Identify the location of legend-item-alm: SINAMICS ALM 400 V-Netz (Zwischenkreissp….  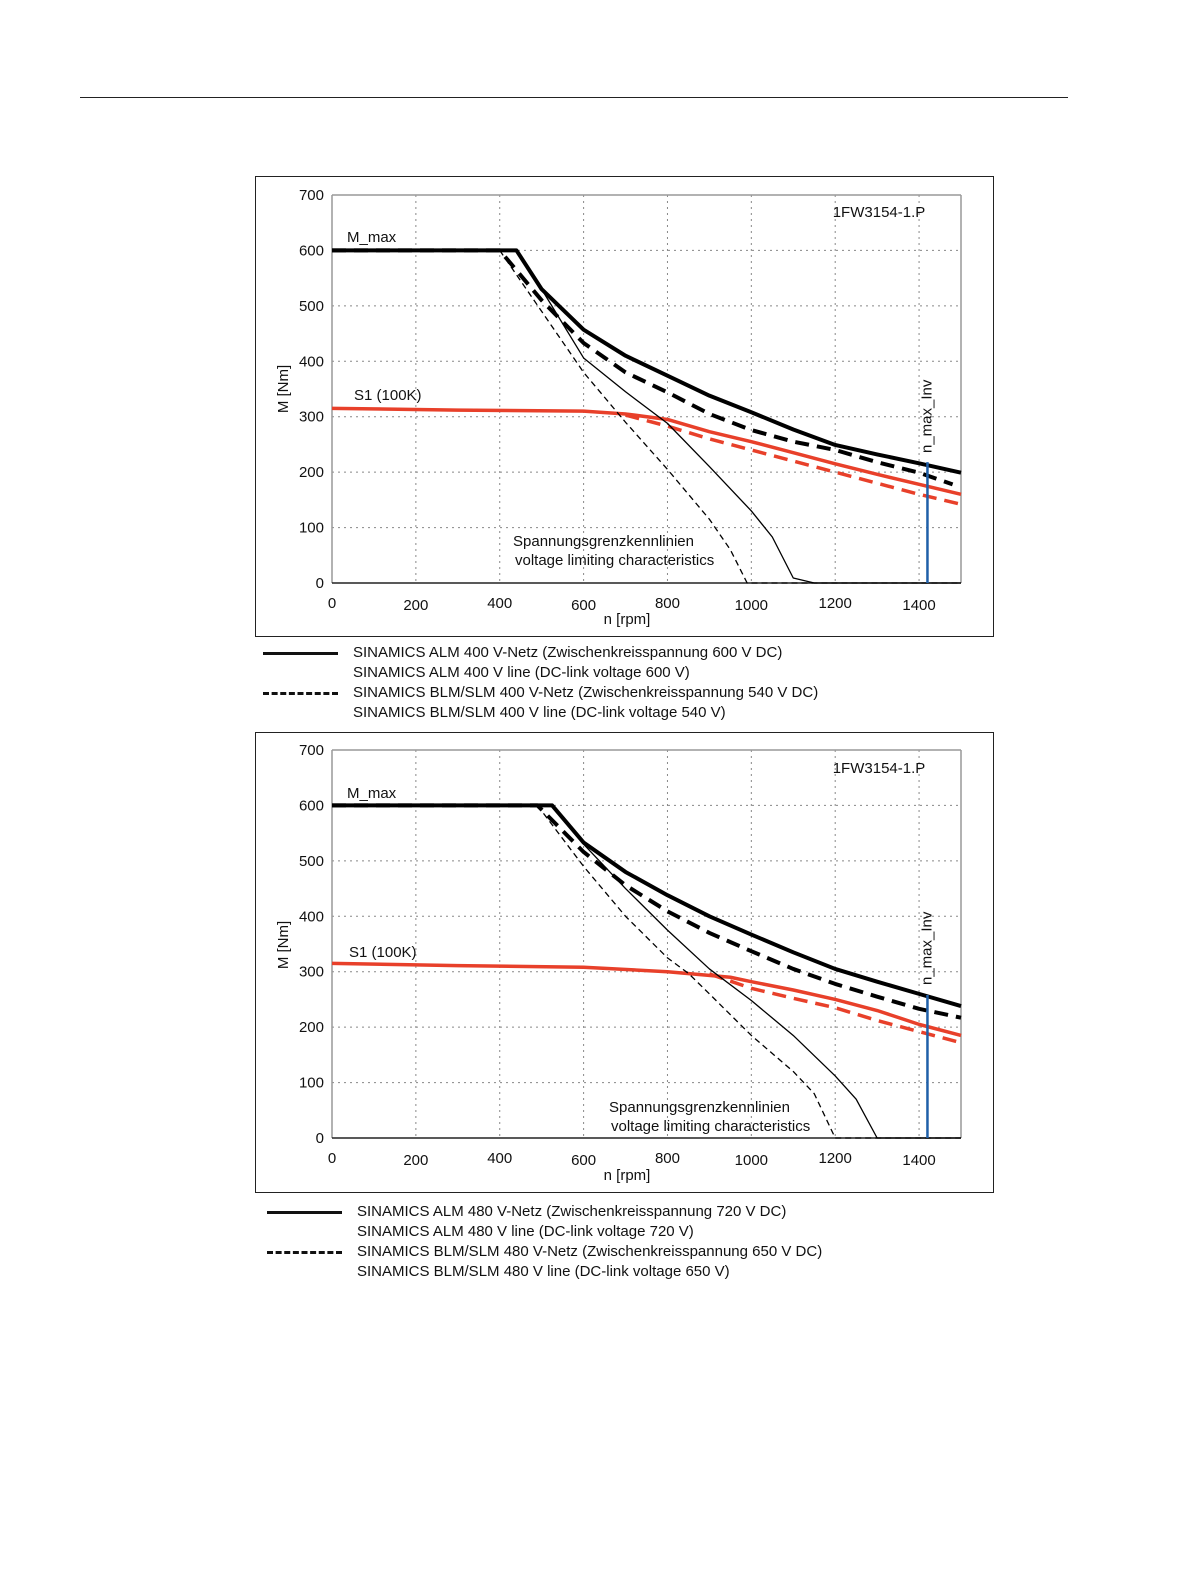
(613, 663).